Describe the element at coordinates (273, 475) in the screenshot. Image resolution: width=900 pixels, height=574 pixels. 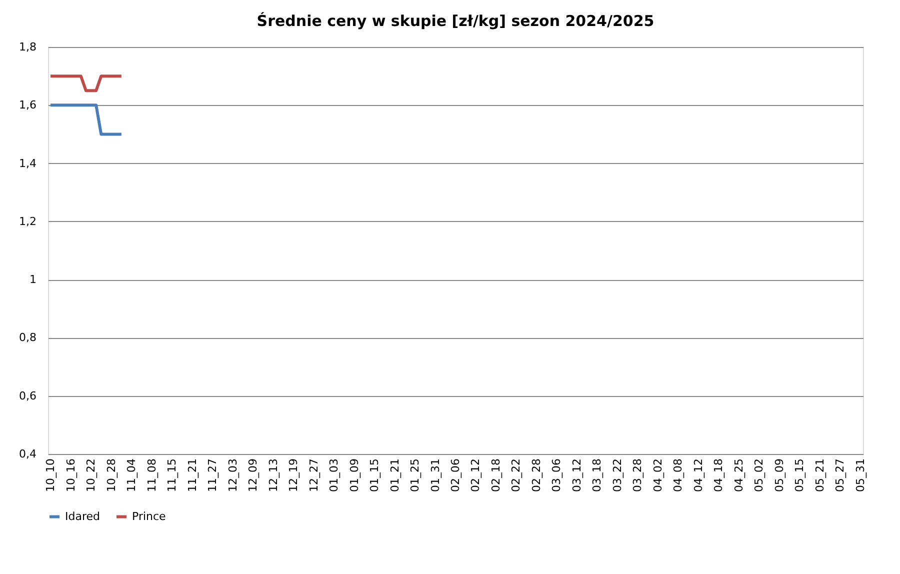
I see `x-tick-label: 12_13` at that location.